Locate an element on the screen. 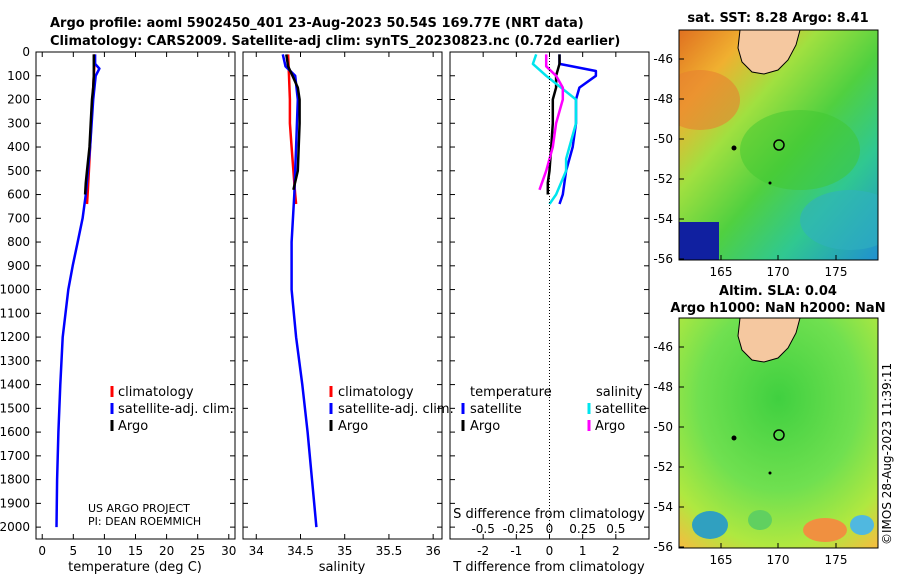  x-tick-label: 1 is located at coordinates (583, 551).